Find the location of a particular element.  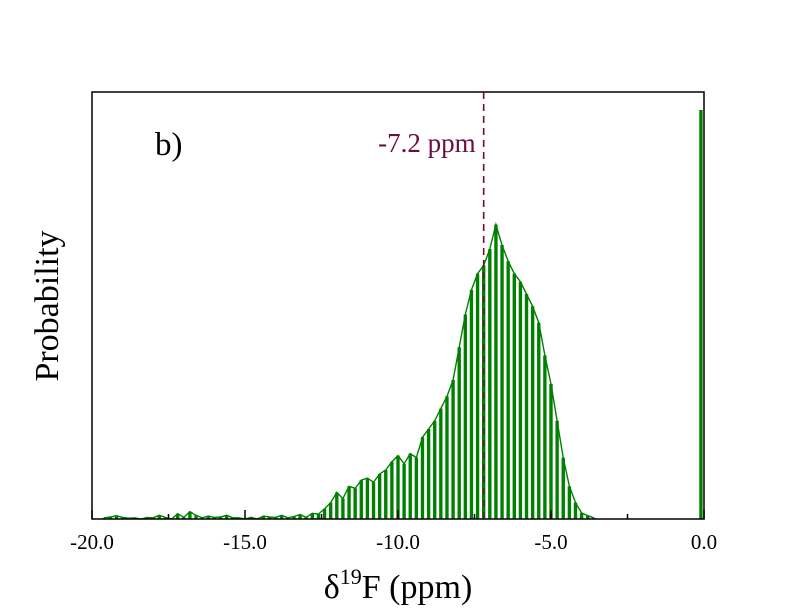

x-axis-label: δ19F (ppm) is located at coordinates (398, 585).